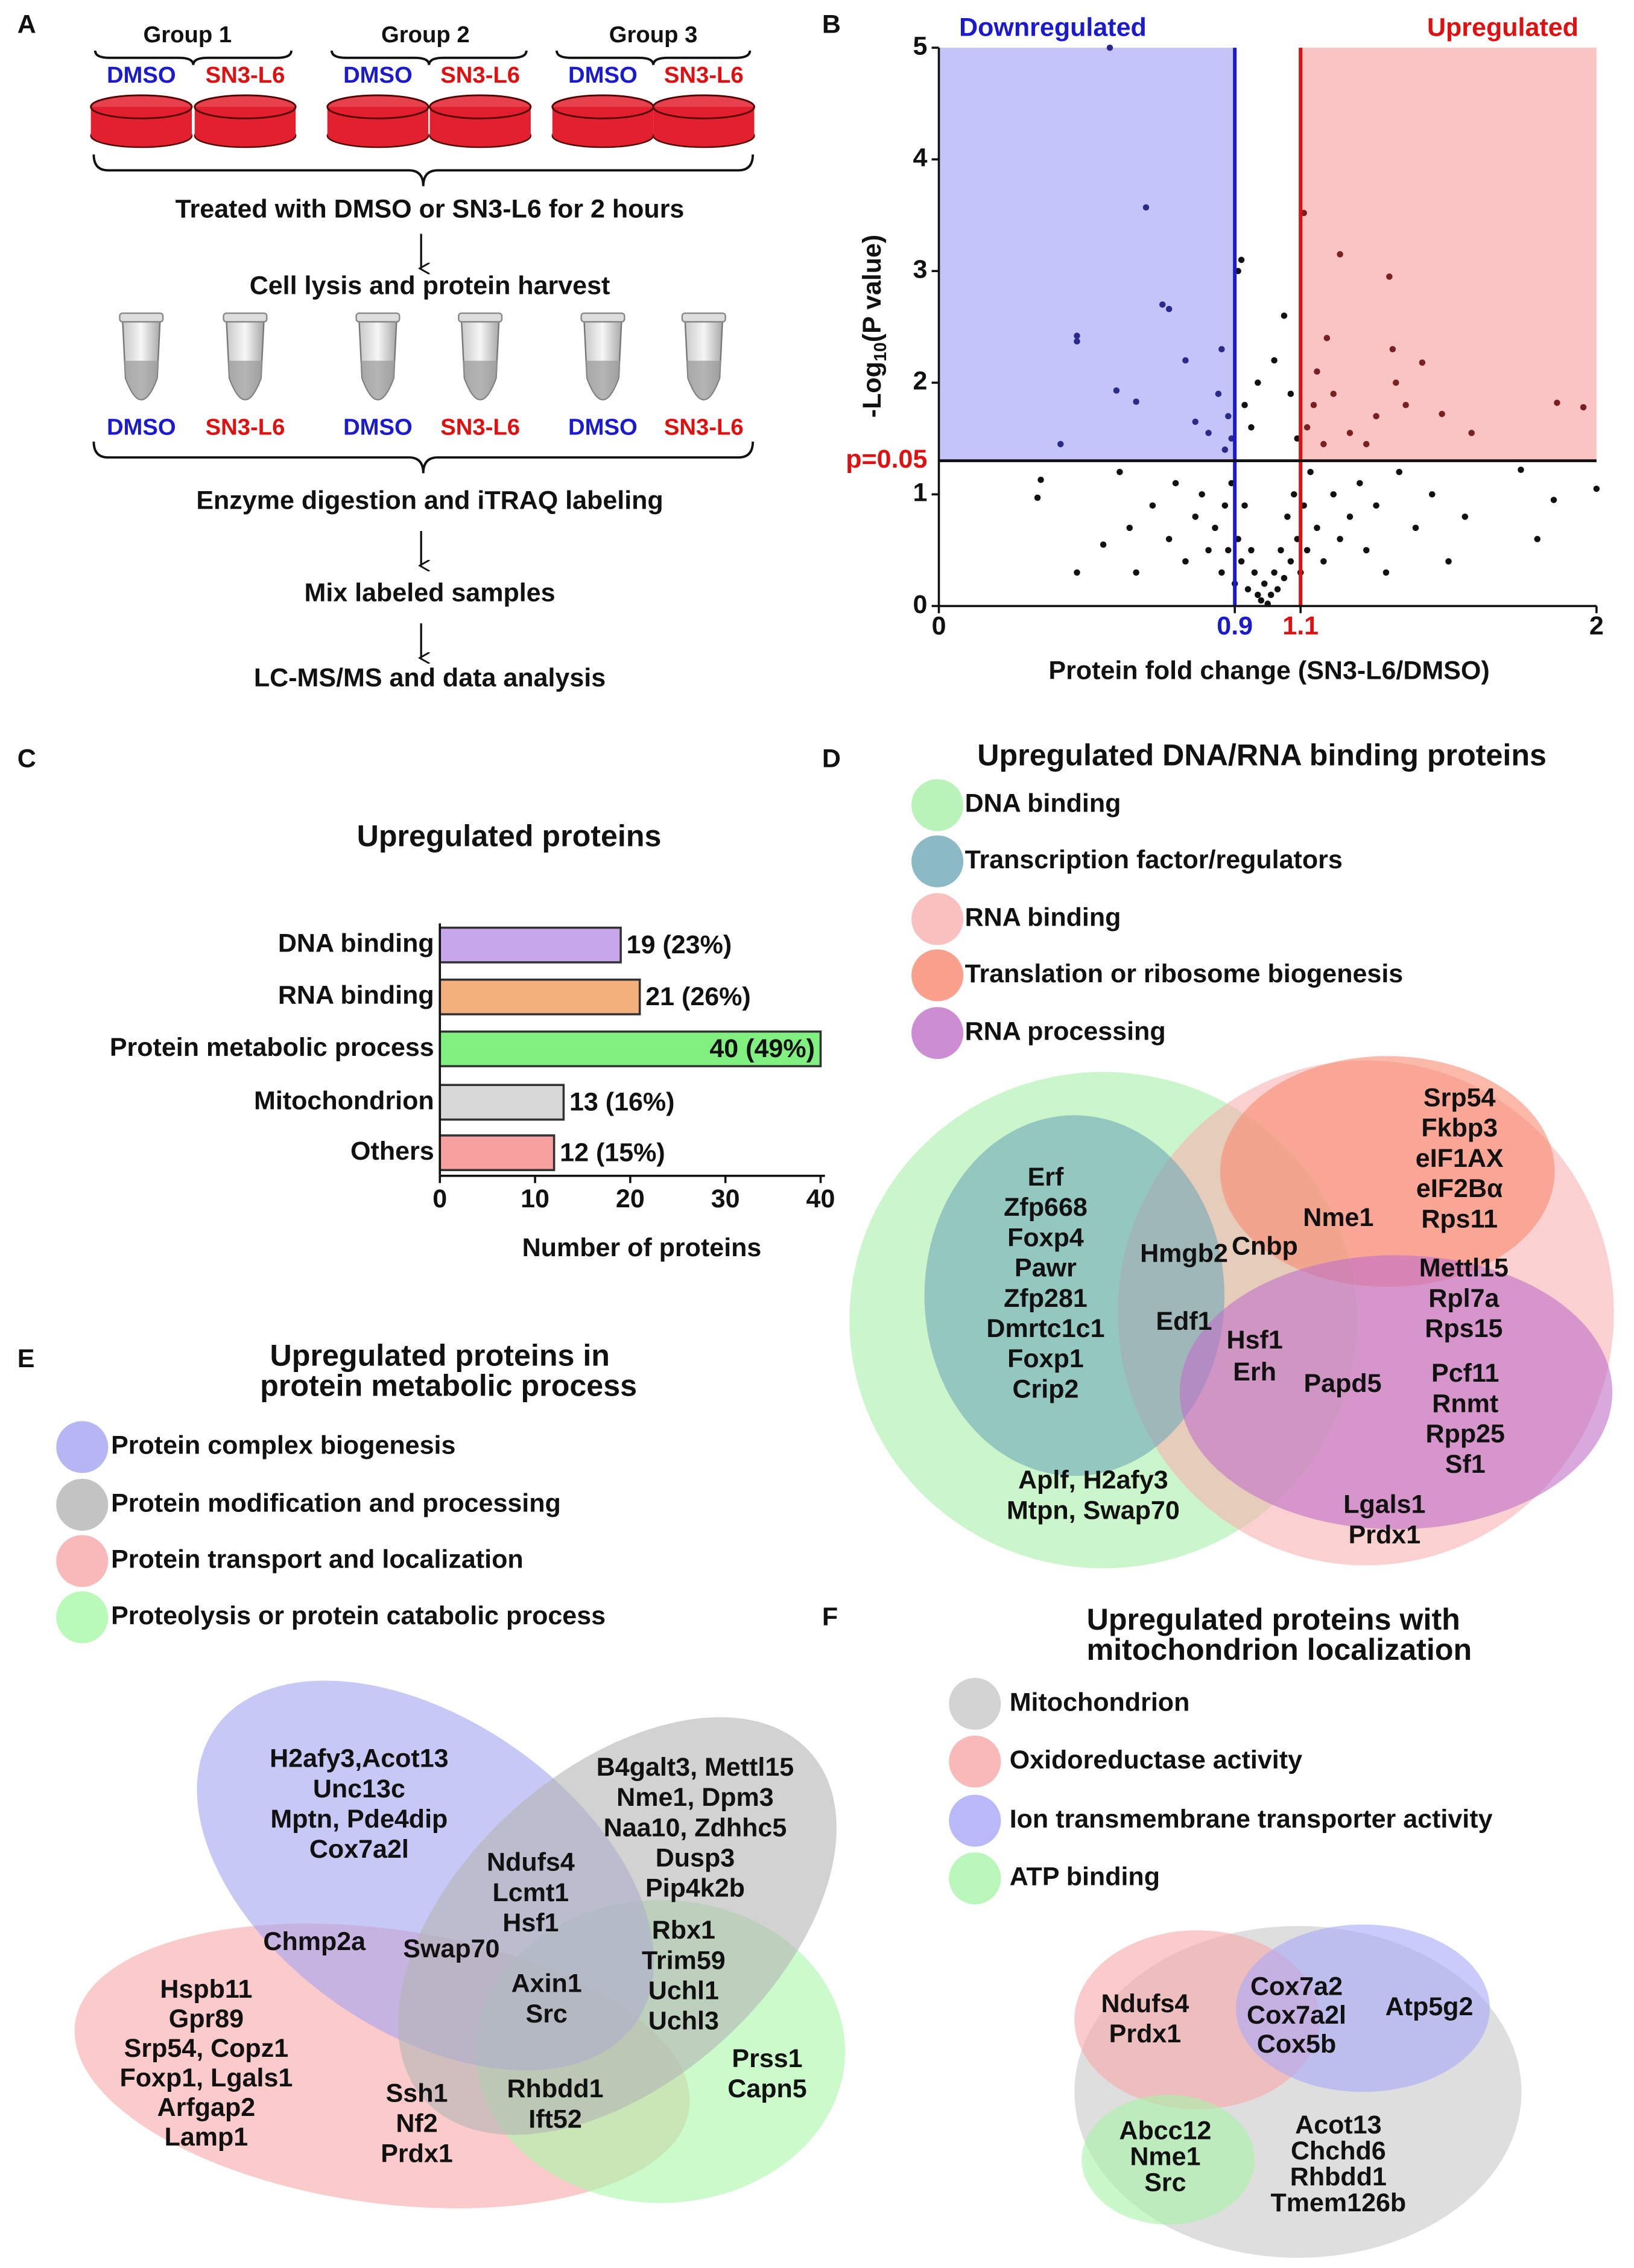  Describe the element at coordinates (245, 380) in the screenshot. I see `tube-liquid` at that location.